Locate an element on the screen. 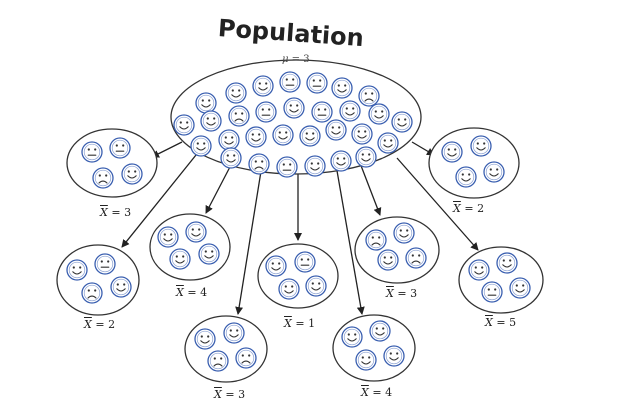  sample-mean-label-7: X = 3 is located at coordinates (230, 394).